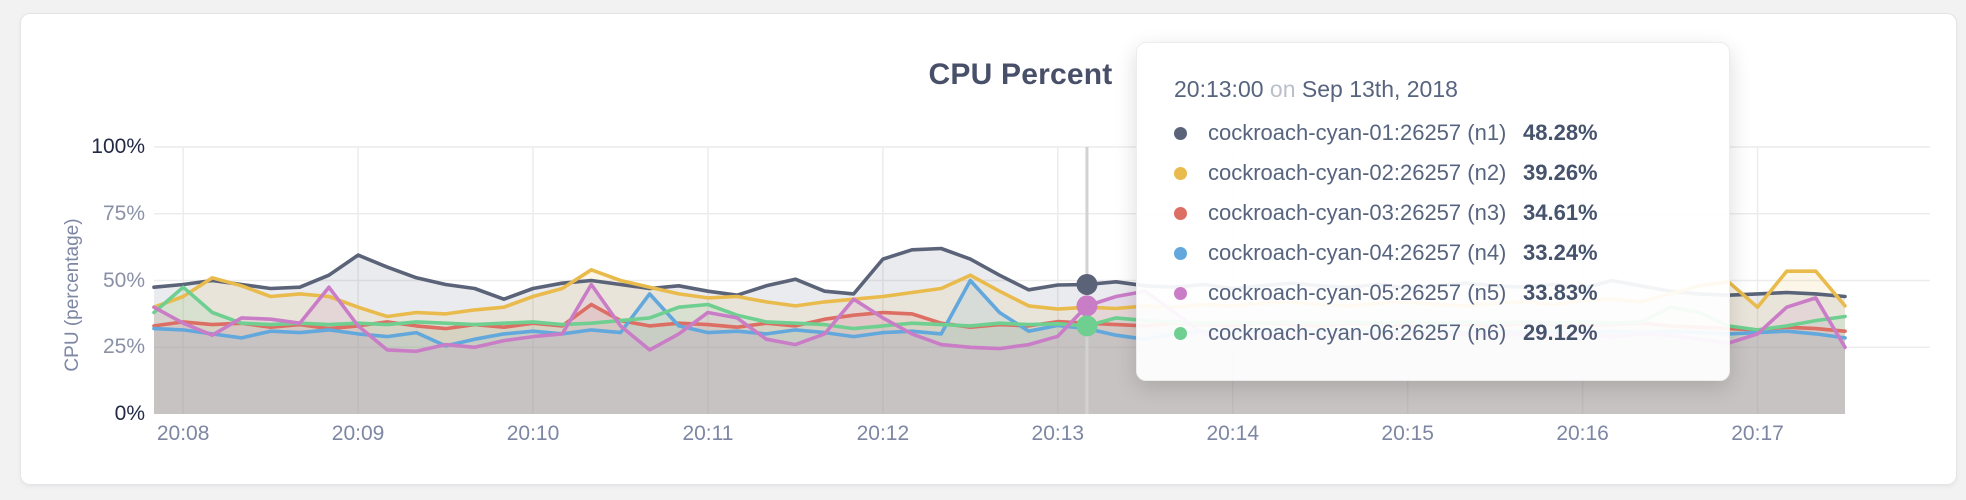 The image size is (1966, 500). What do you see at coordinates (123, 347) in the screenshot?
I see `y-tick-25%: 25%` at bounding box center [123, 347].